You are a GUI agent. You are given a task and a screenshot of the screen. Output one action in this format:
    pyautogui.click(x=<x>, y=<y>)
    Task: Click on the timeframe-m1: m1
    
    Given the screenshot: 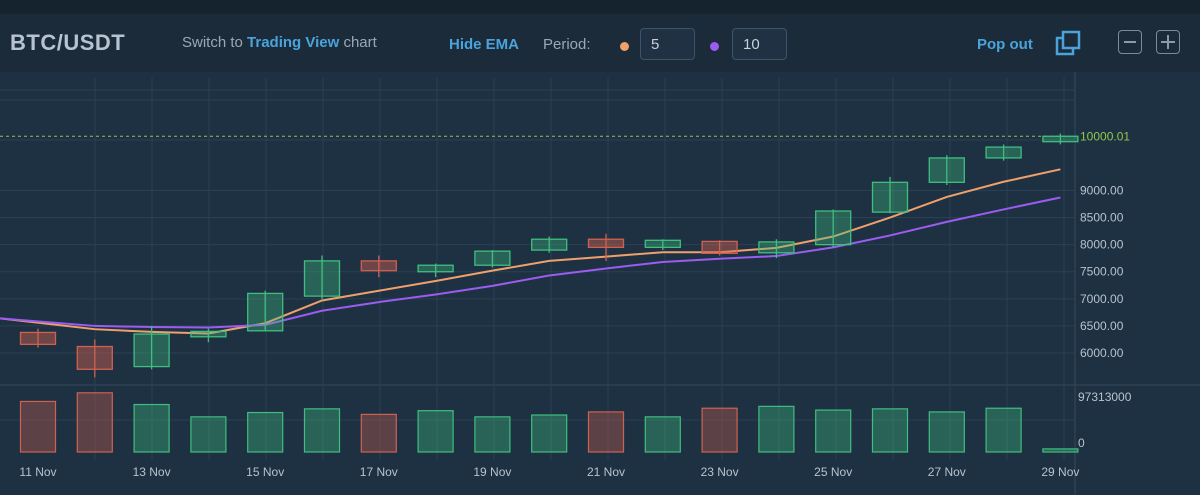 What is the action you would take?
    pyautogui.click(x=391, y=100)
    